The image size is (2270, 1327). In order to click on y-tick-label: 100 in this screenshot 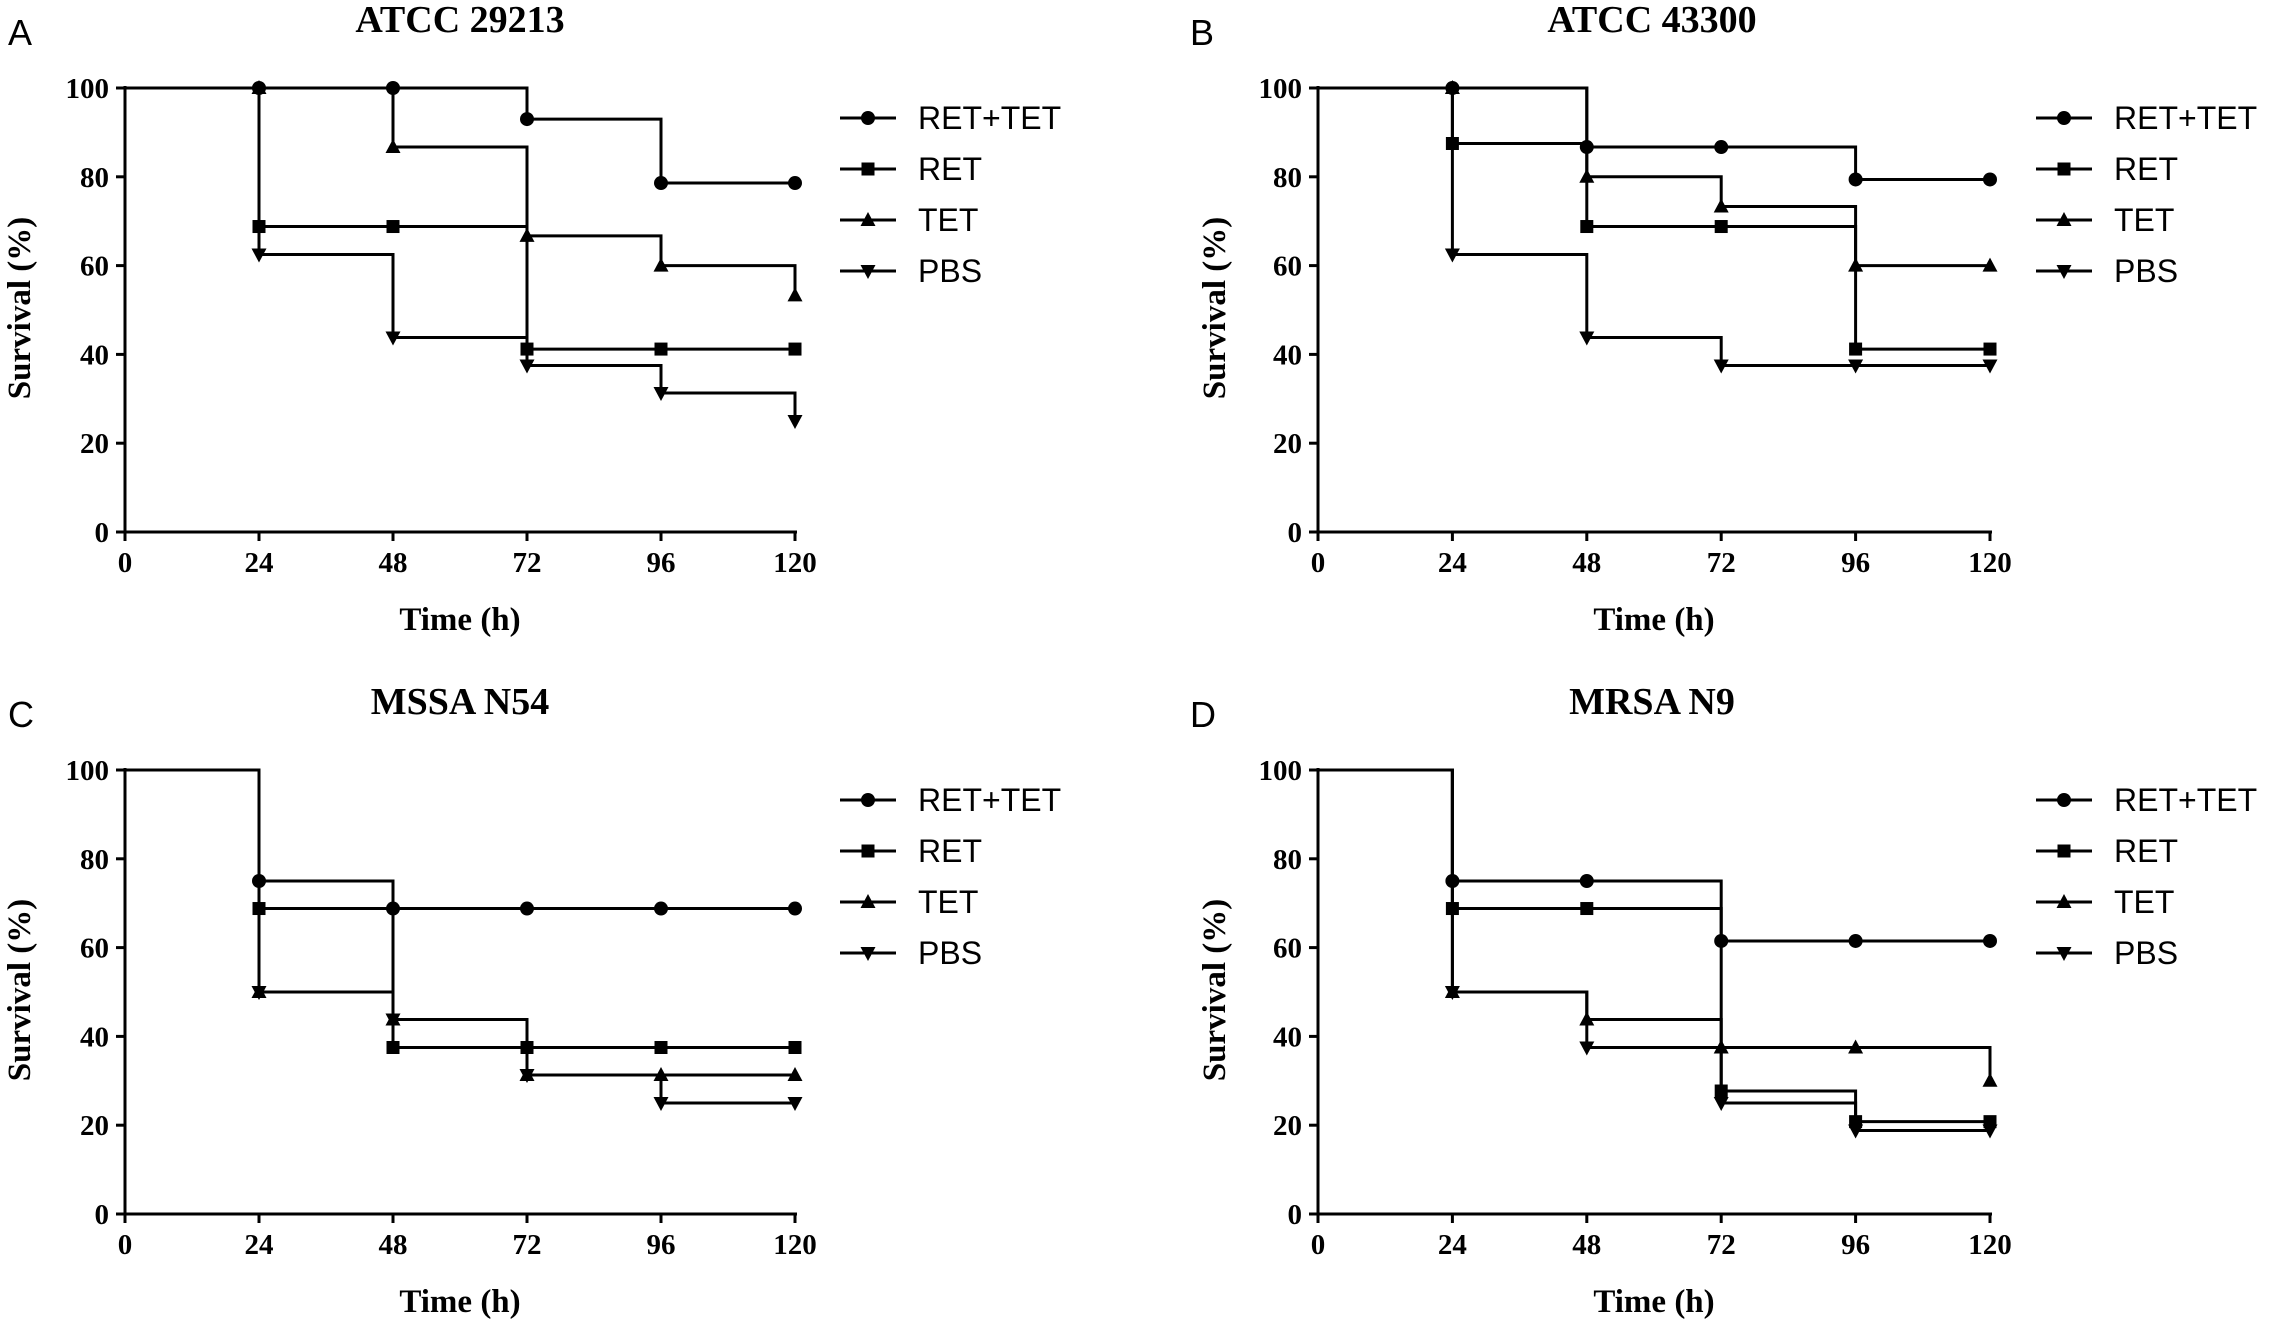, I will do `click(88, 89)`.